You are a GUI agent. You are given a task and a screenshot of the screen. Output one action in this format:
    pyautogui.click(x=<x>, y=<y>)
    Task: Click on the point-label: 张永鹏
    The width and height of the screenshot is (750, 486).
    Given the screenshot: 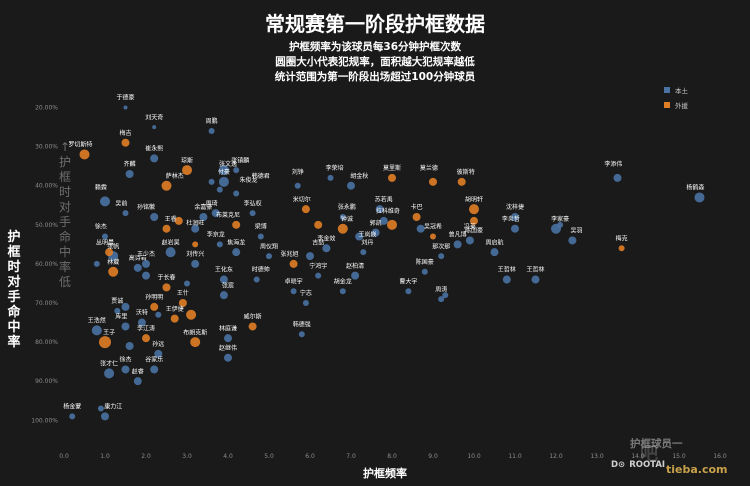 What is the action you would take?
    pyautogui.click(x=347, y=207)
    